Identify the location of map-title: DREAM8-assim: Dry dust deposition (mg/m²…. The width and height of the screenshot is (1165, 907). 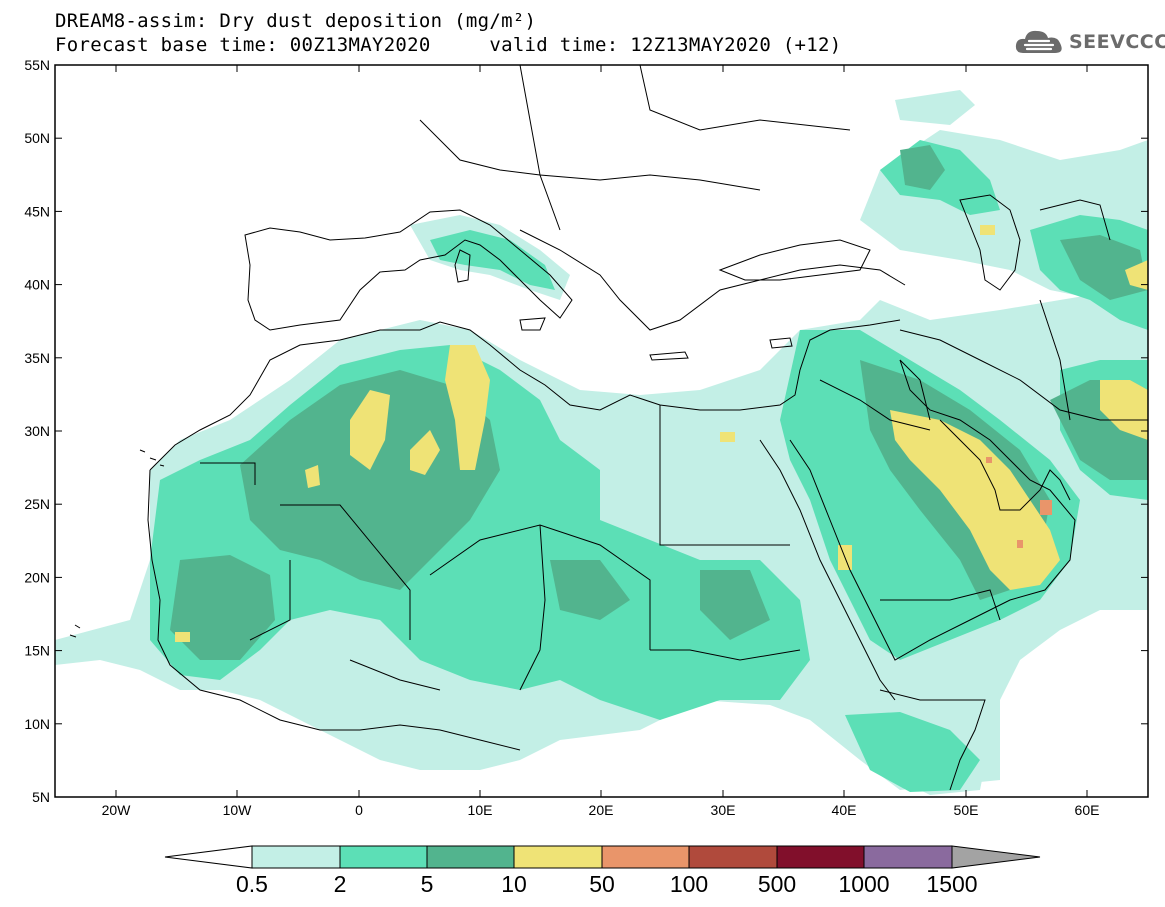
(296, 21).